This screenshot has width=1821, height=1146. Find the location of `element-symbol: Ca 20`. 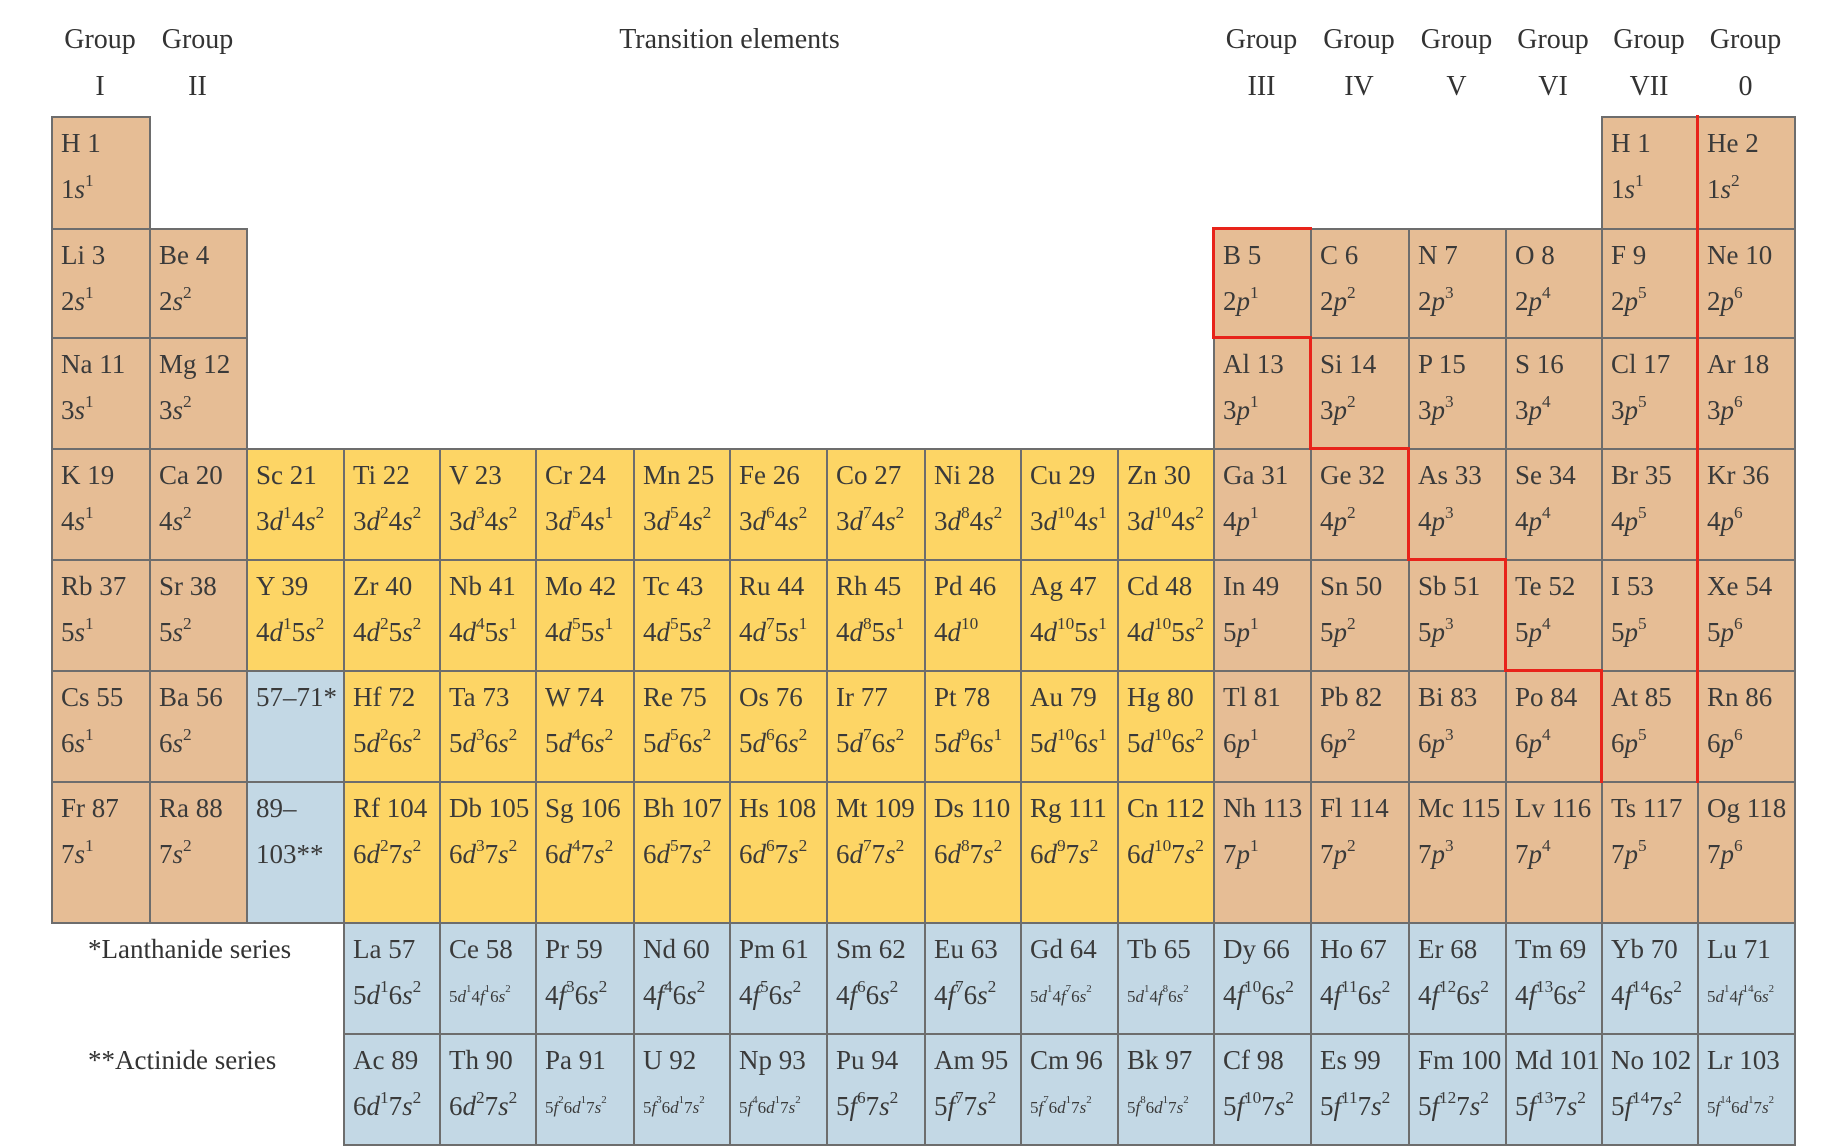

element-symbol: Ca 20 is located at coordinates (191, 475).